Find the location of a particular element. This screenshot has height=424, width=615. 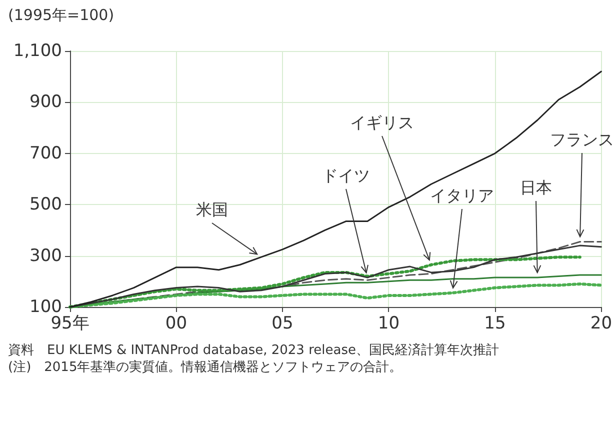

x-tick-label: 15 is located at coordinates (495, 324).